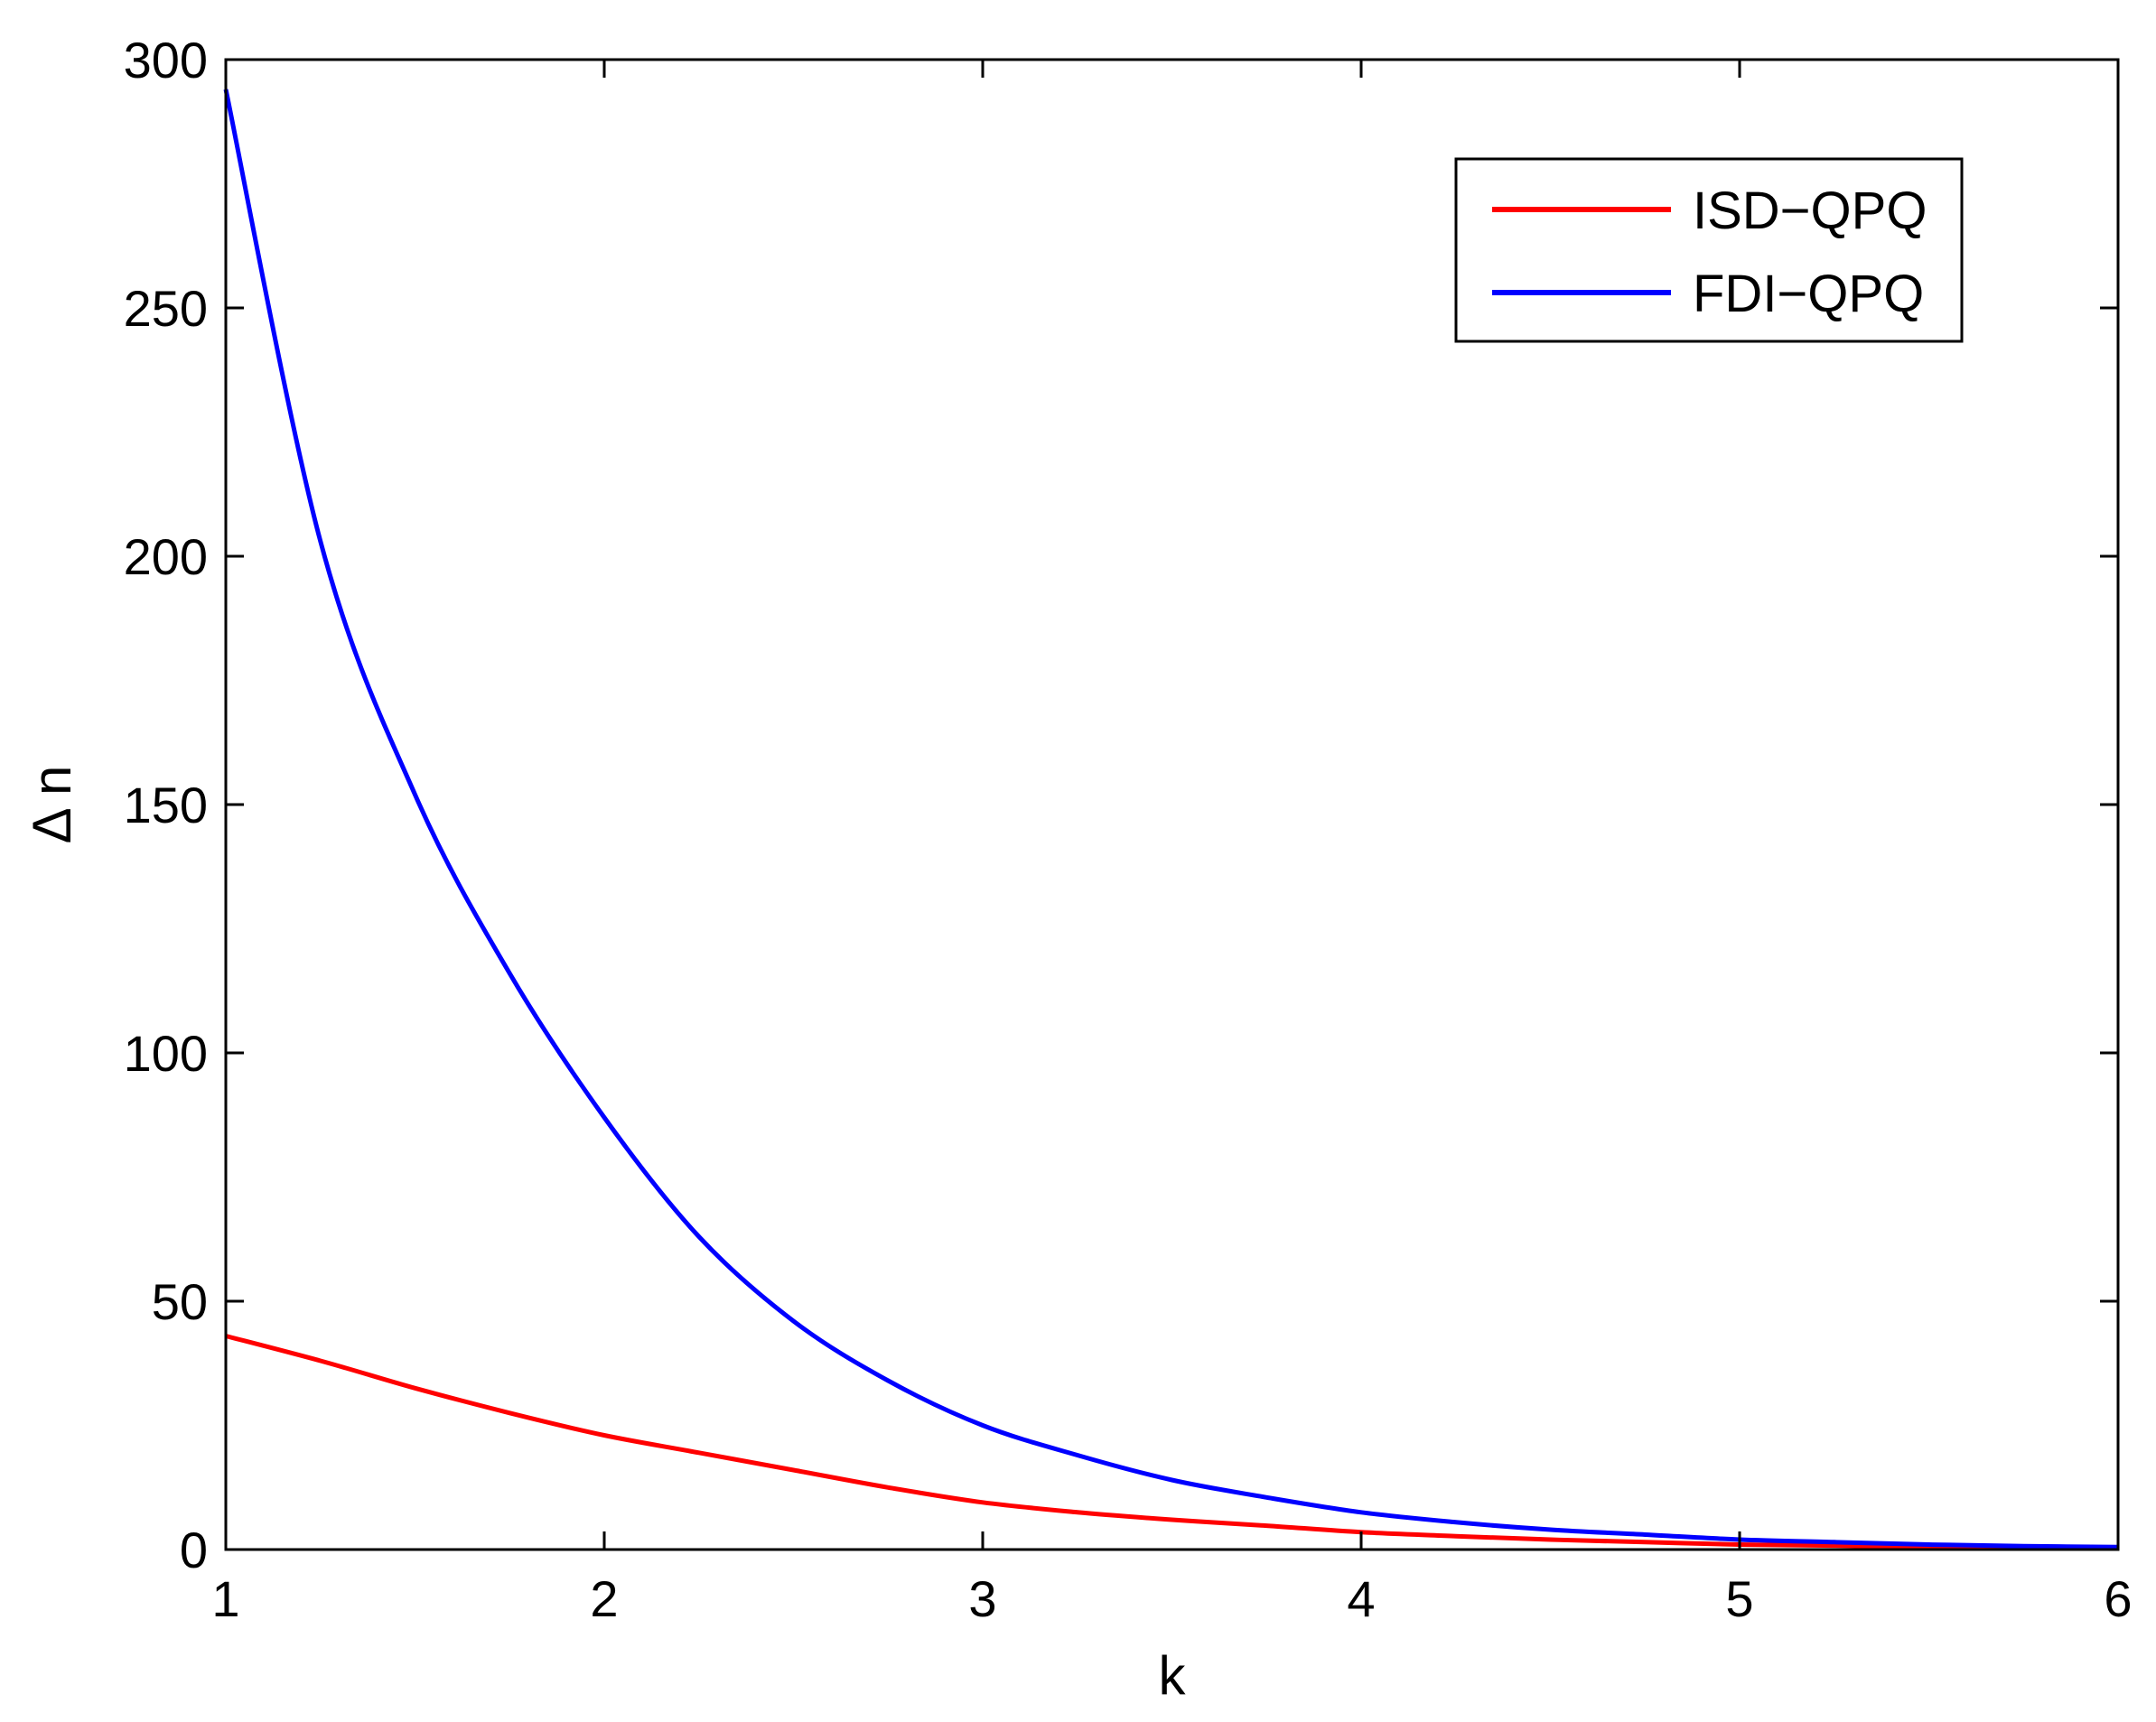  Describe the element at coordinates (180, 1301) in the screenshot. I see `y-tick-label: 50` at that location.